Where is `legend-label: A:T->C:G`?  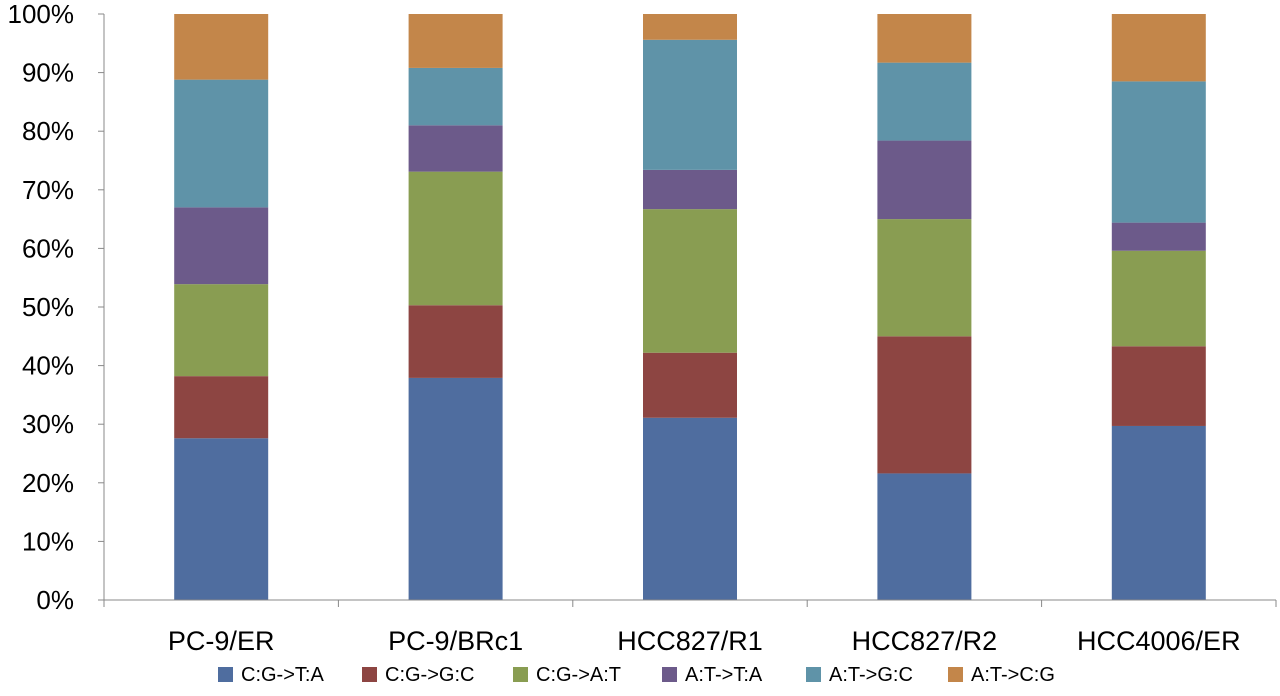
legend-label: A:T->C:G is located at coordinates (1013, 675).